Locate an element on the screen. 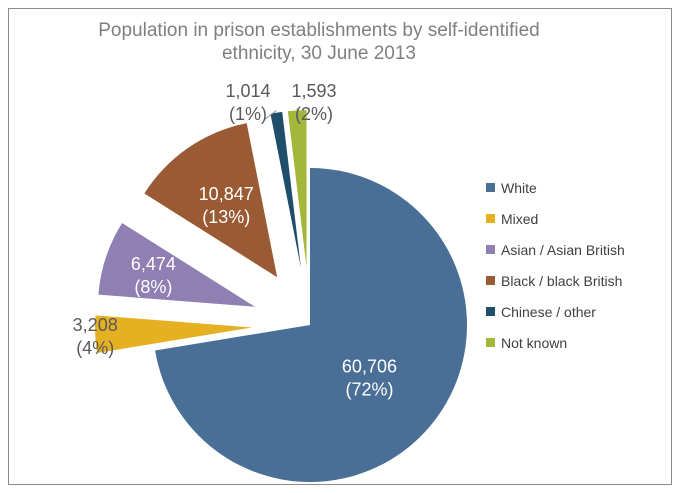 The image size is (682, 493). data-label-percent-mixed: (4%) is located at coordinates (95, 348).